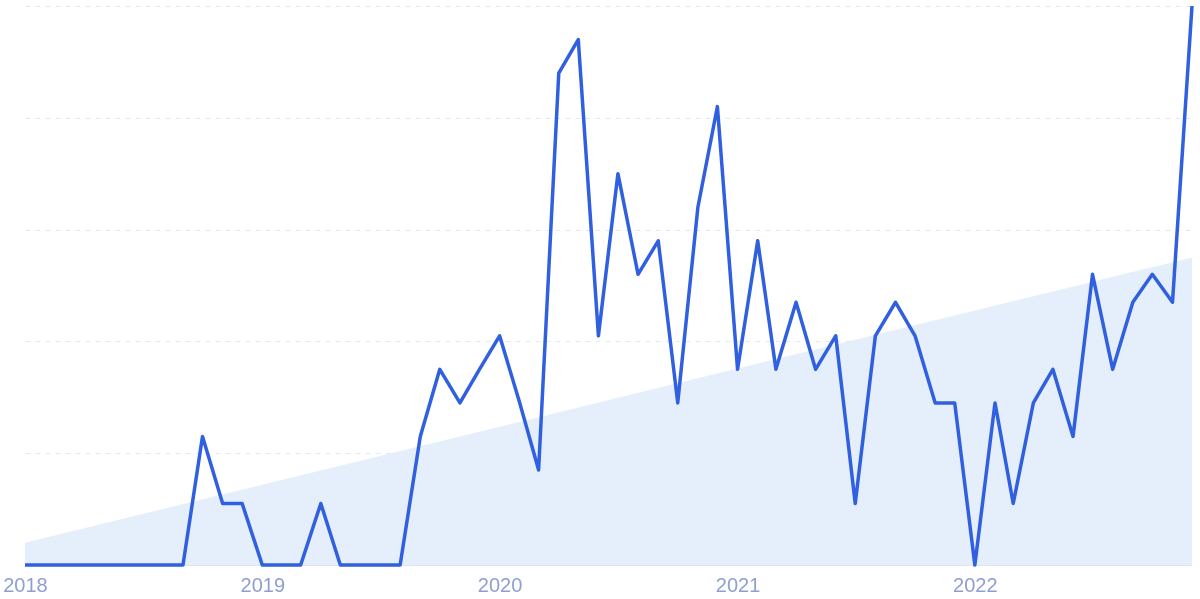 The width and height of the screenshot is (1200, 599). Describe the element at coordinates (263, 584) in the screenshot. I see `x-tick-label: 2019` at that location.